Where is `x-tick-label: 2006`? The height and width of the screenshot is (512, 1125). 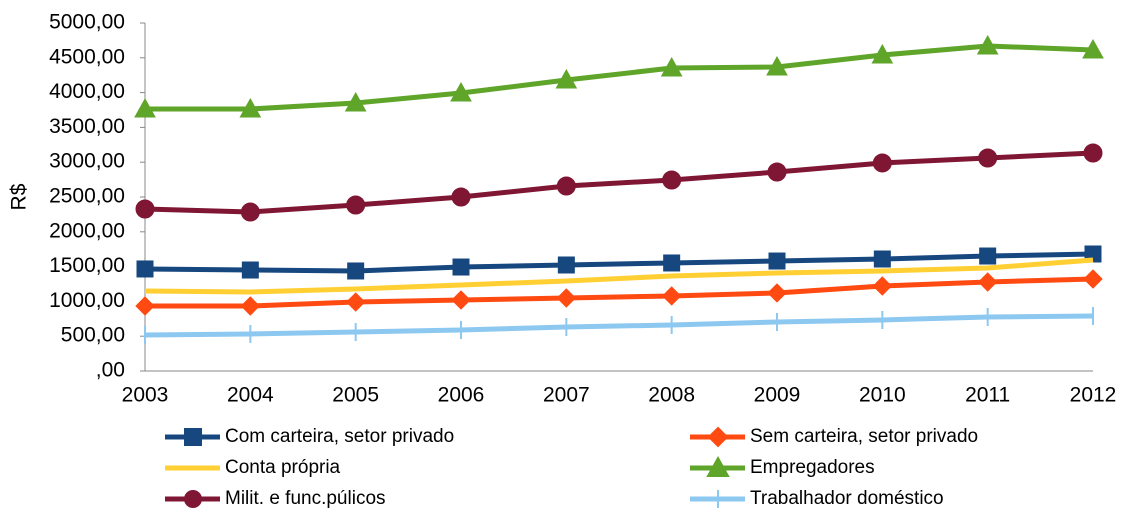
x-tick-label: 2006 is located at coordinates (461, 395).